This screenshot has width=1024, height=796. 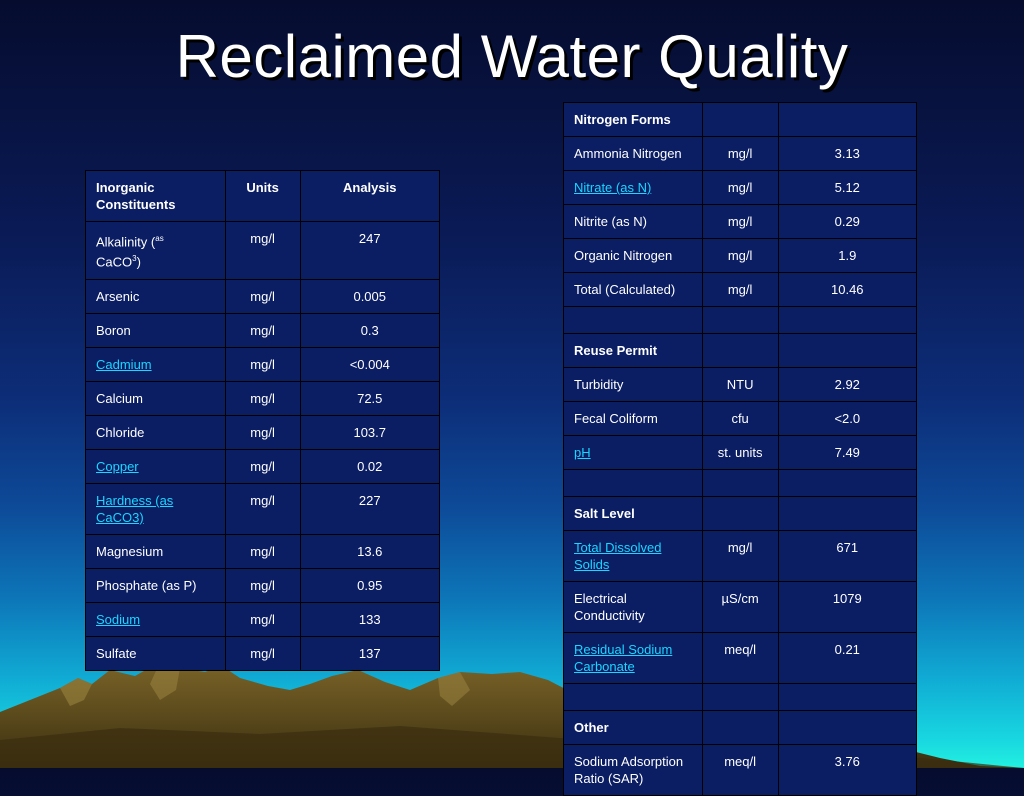 What do you see at coordinates (155, 432) in the screenshot?
I see `row-name: Chloride` at bounding box center [155, 432].